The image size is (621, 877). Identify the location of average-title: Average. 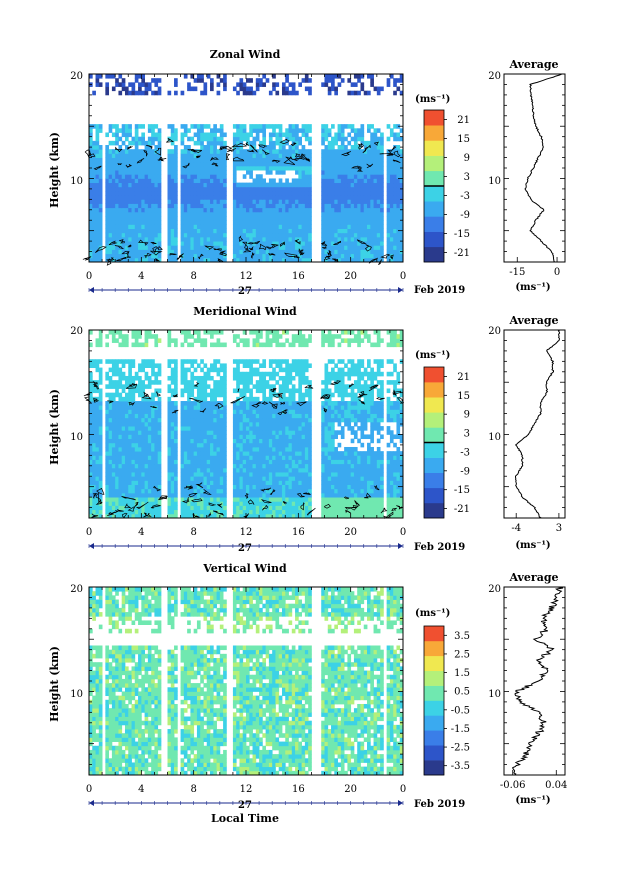
(533, 64).